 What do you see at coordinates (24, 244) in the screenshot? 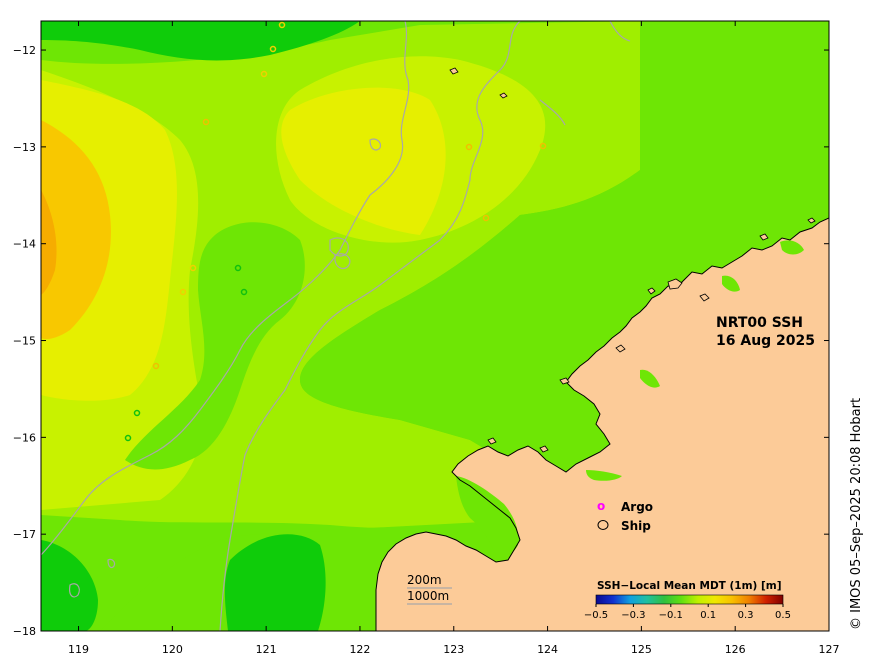
I see `lat-tick-label: −14` at bounding box center [24, 244].